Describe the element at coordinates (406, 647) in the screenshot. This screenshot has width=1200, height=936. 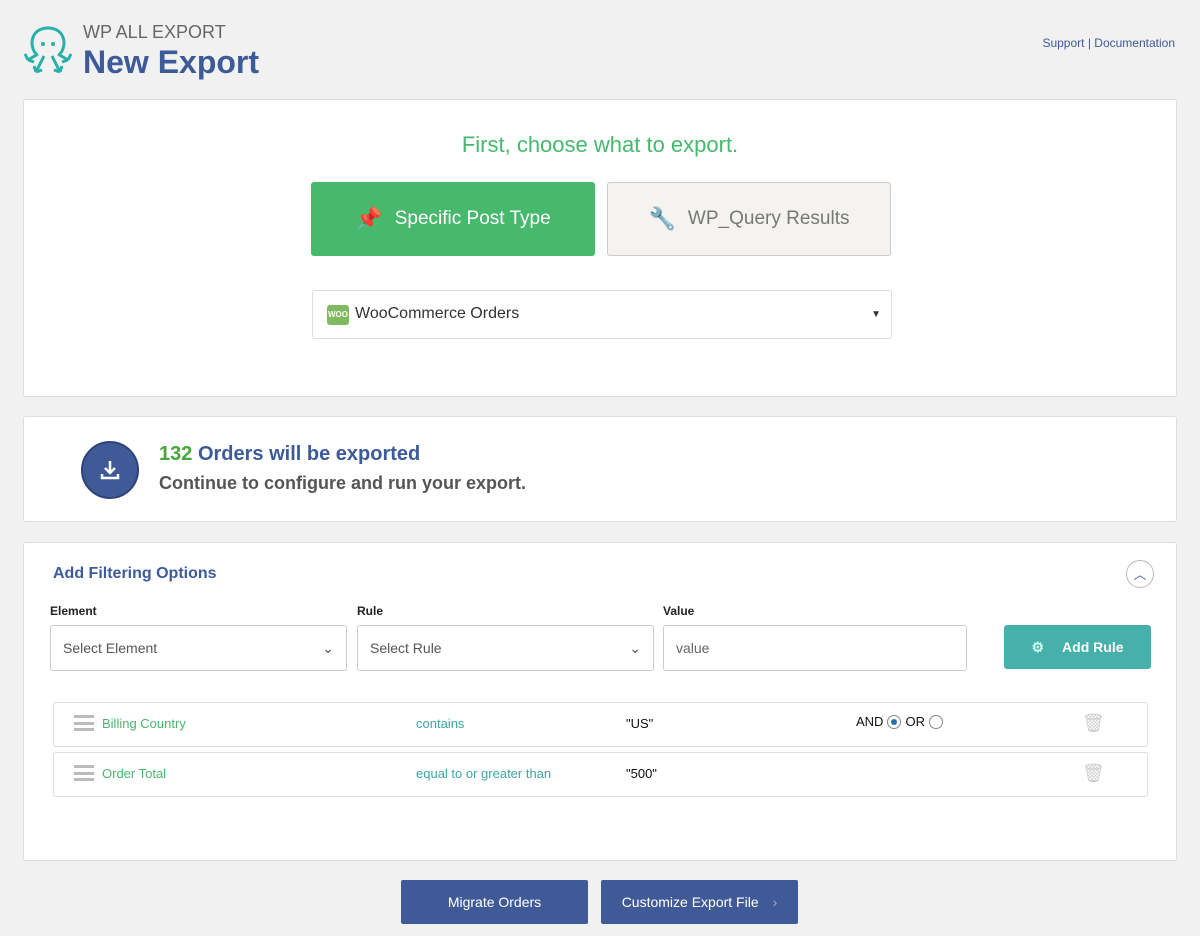
I see `rule-select-value: Select Rule` at that location.